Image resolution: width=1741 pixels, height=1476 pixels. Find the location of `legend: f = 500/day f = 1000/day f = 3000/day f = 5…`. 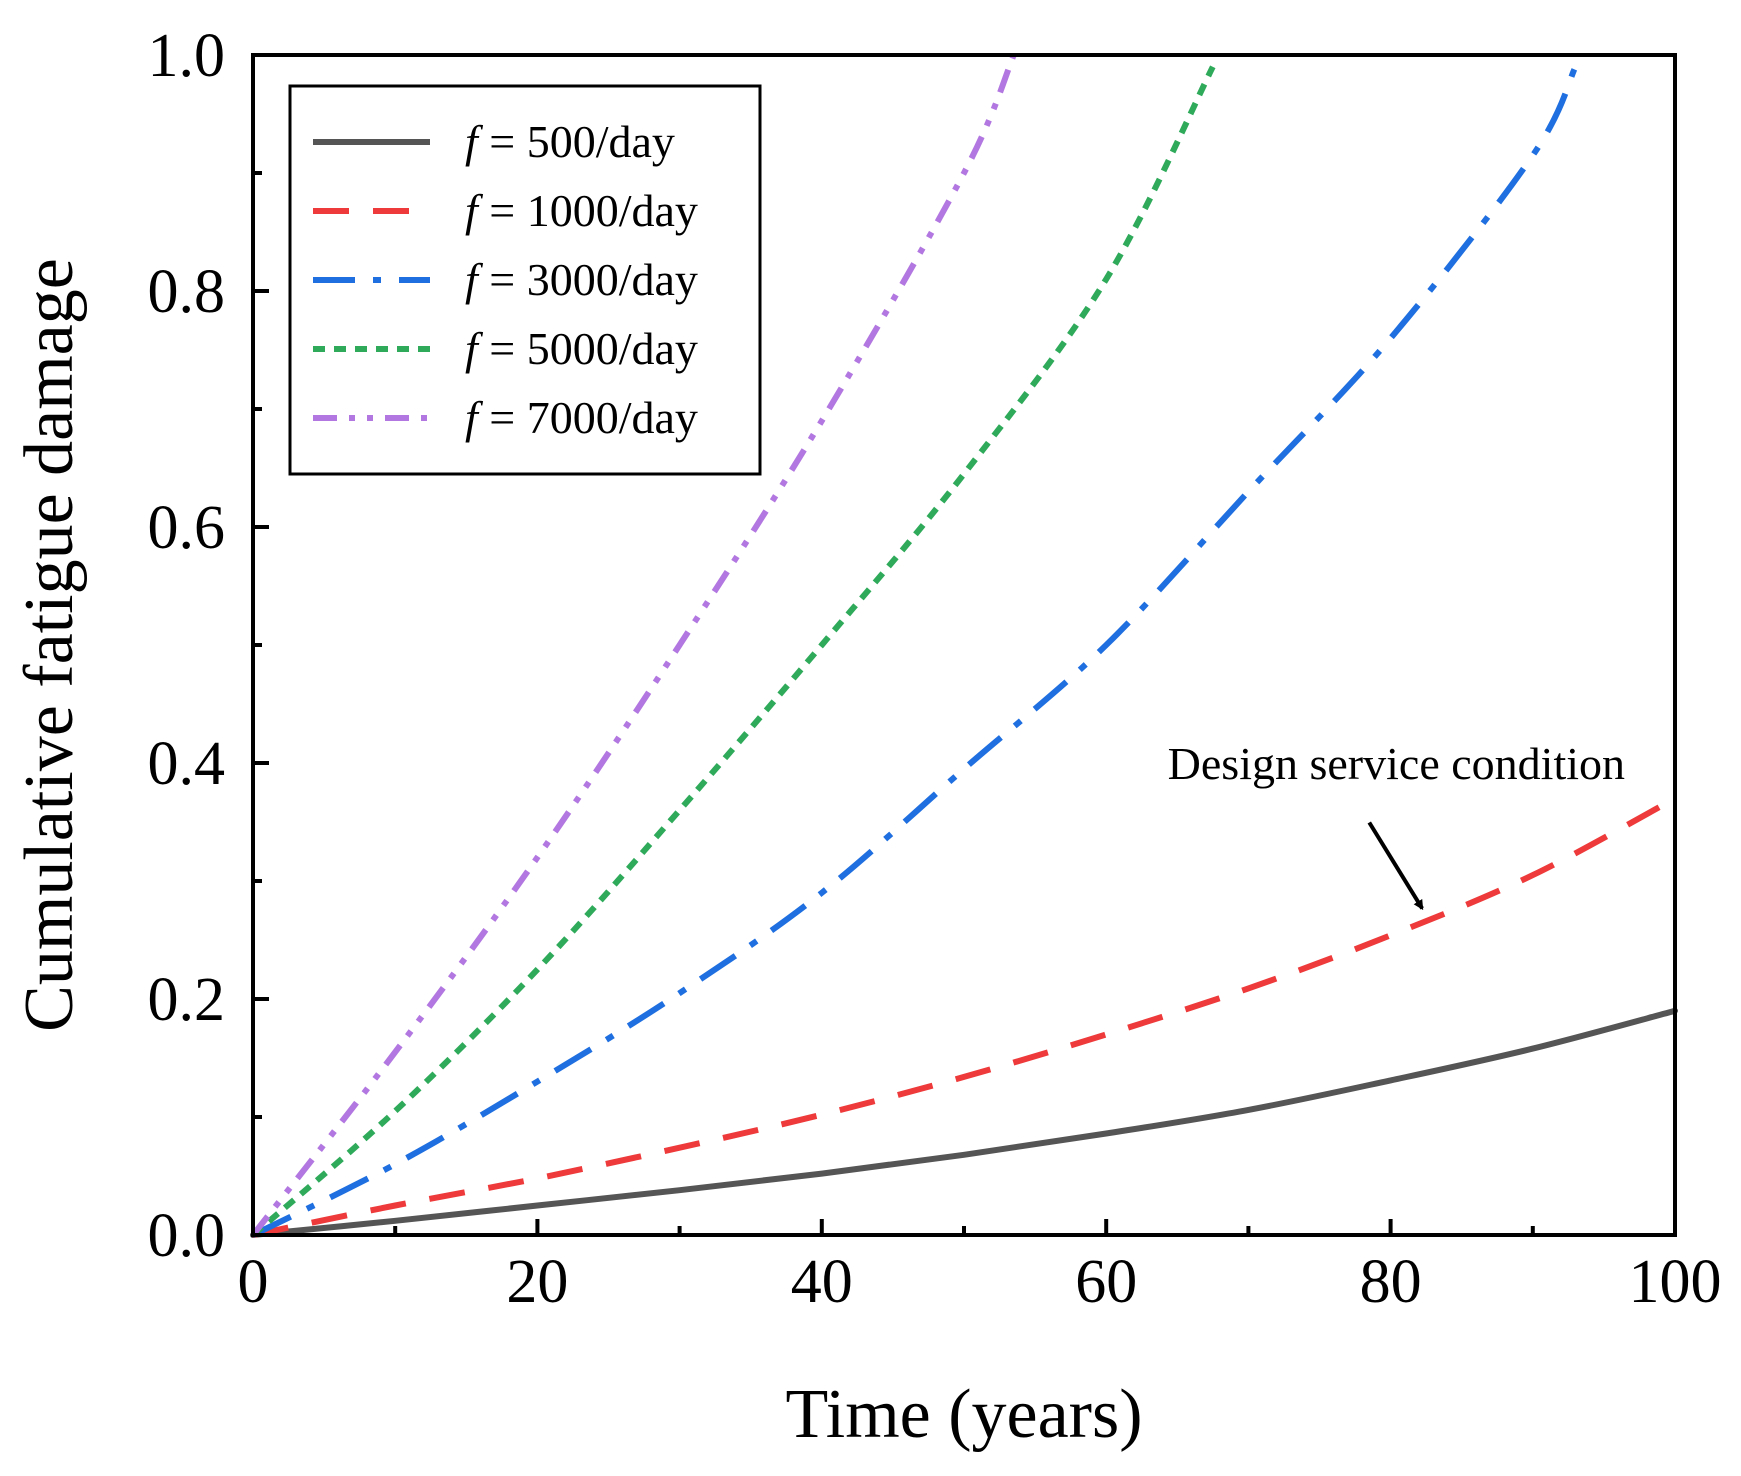

legend: f = 500/day f = 1000/day f = 3000/day f = 5… is located at coordinates (525, 280).